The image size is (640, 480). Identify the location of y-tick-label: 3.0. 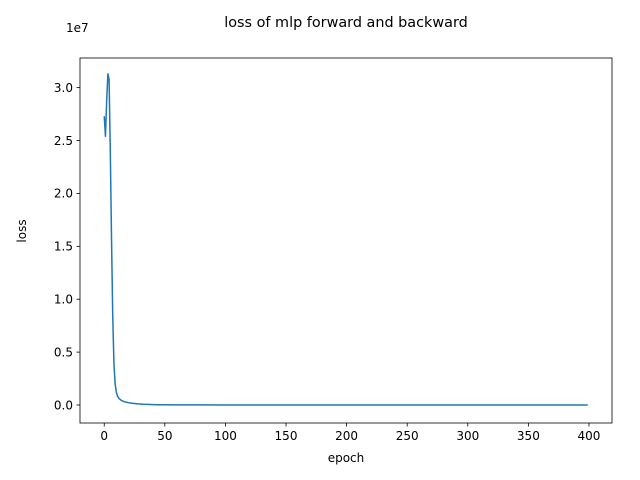
(63, 88).